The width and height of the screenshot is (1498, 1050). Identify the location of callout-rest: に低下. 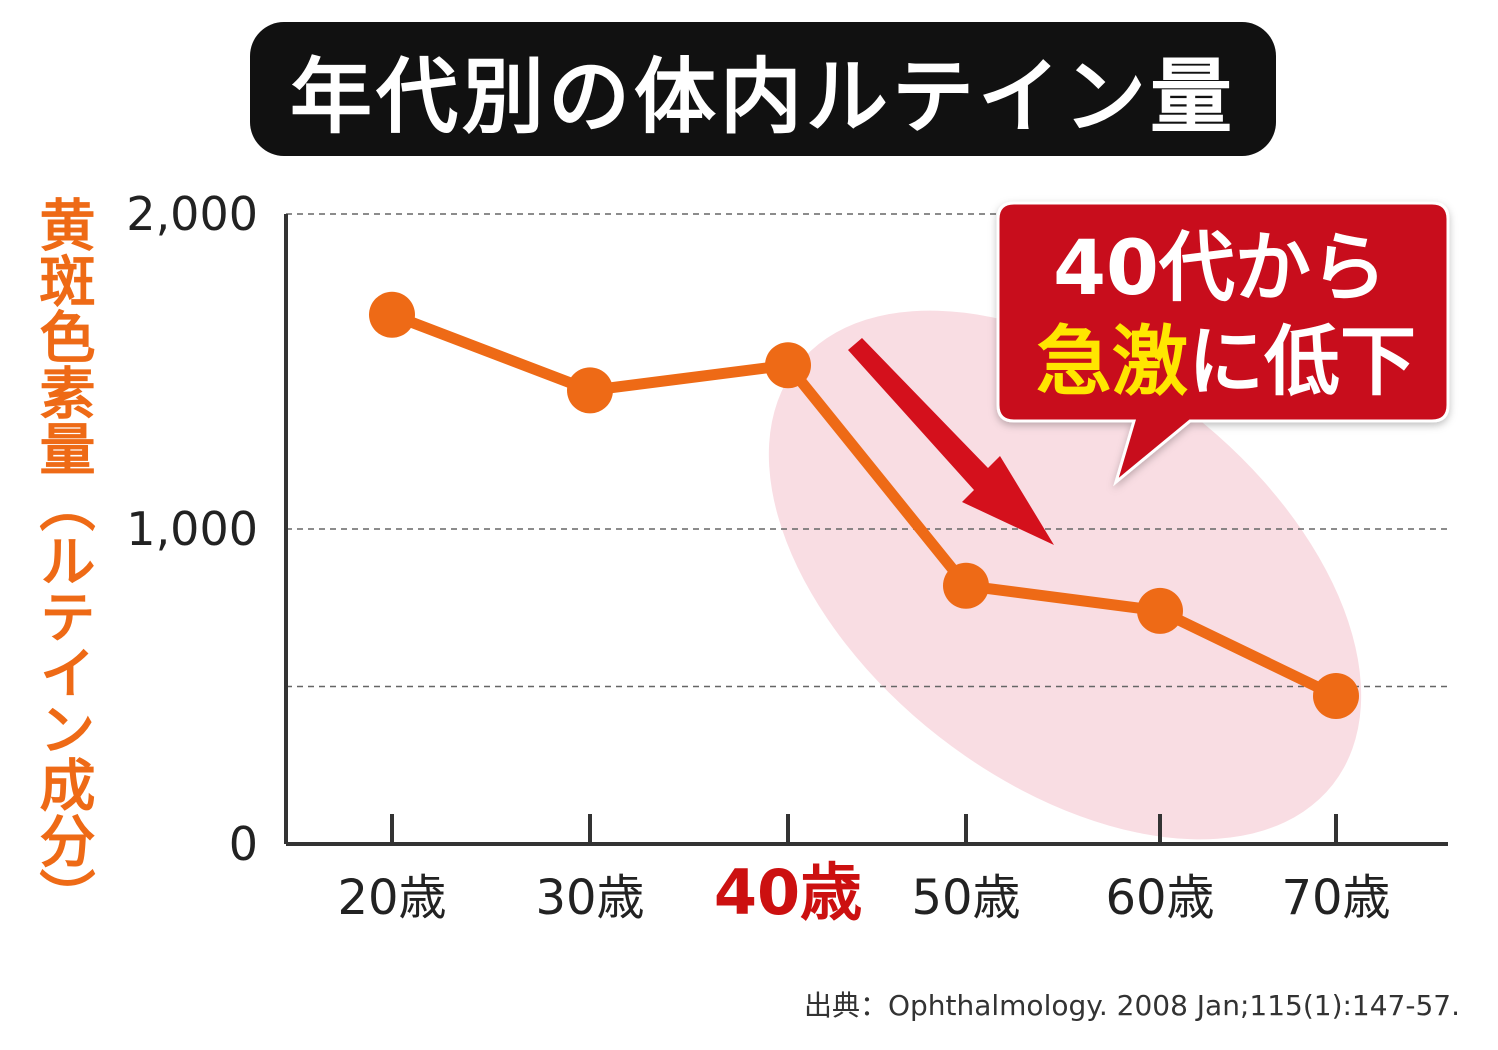
(1302, 361).